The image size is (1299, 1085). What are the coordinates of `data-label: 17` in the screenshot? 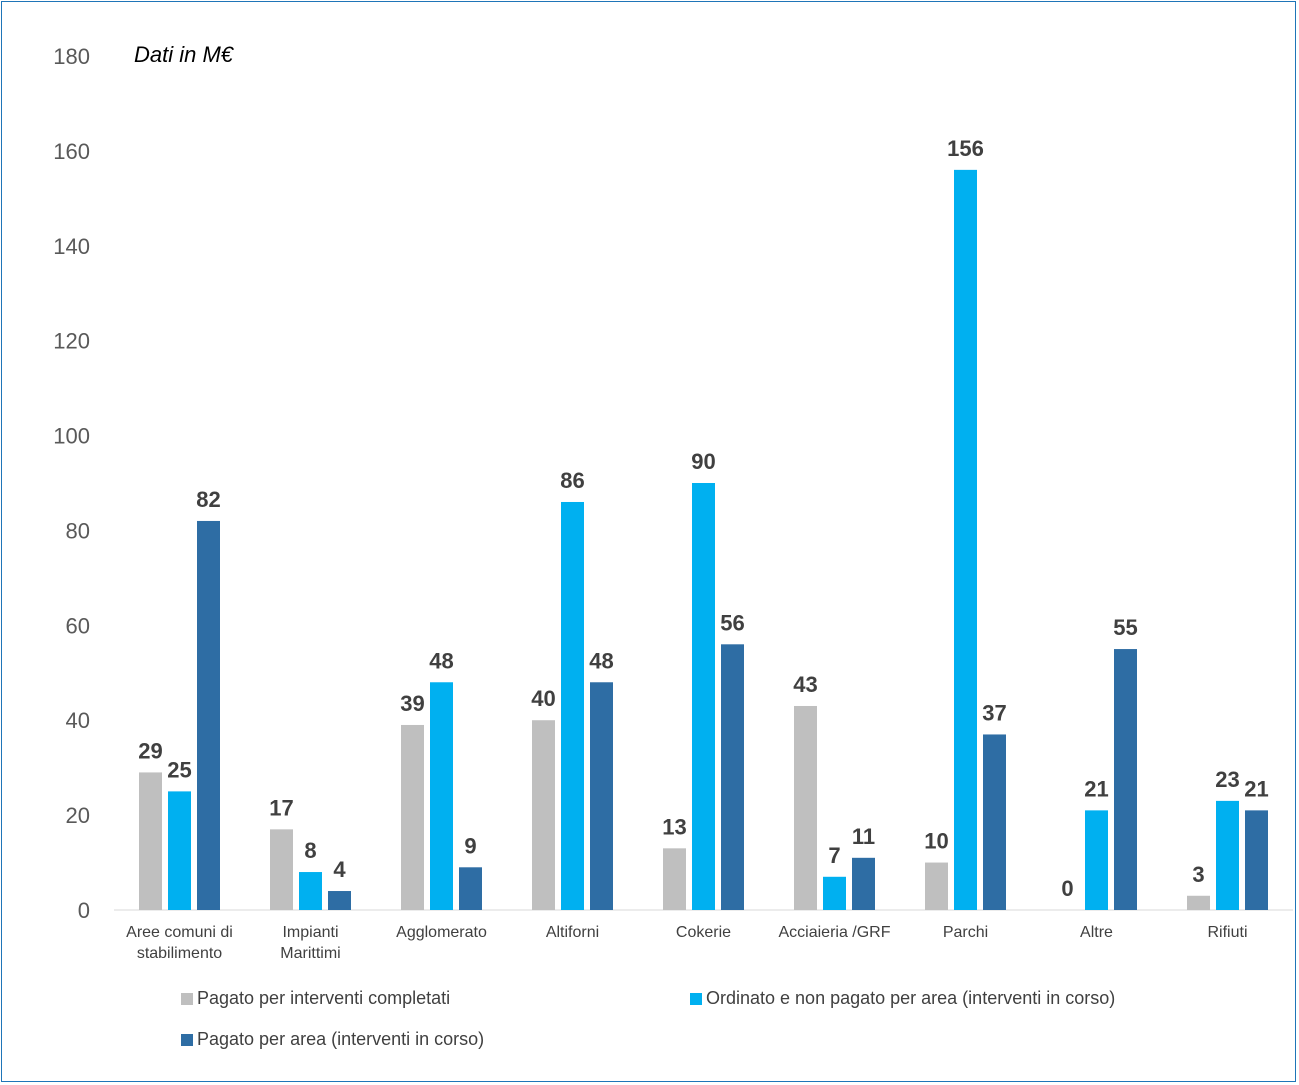 It's located at (281, 807).